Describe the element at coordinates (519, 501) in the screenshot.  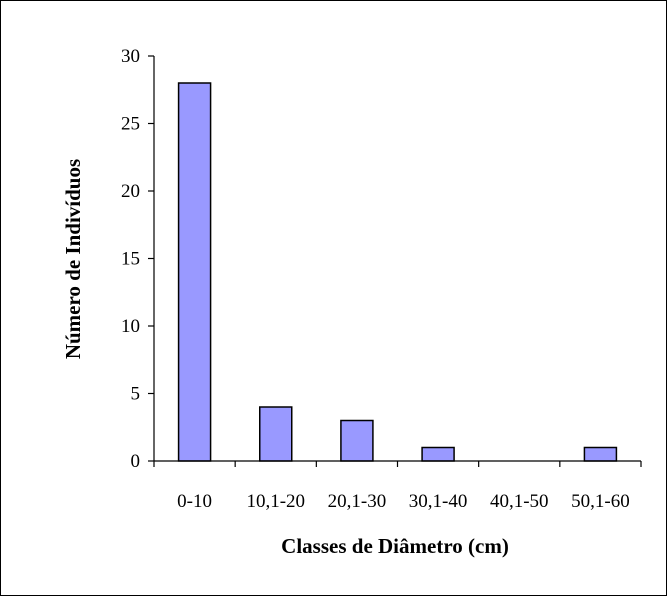
I see `x-tick-label: 40,1-50` at that location.